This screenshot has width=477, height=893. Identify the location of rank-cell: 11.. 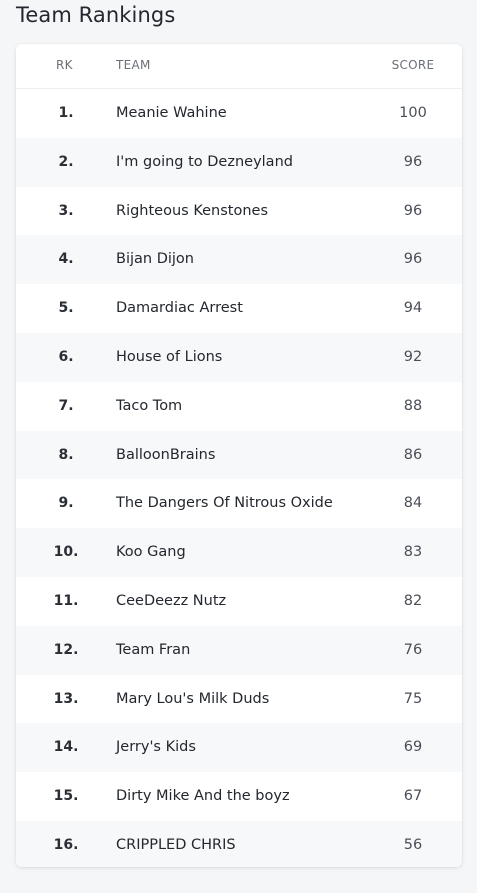
(66, 600).